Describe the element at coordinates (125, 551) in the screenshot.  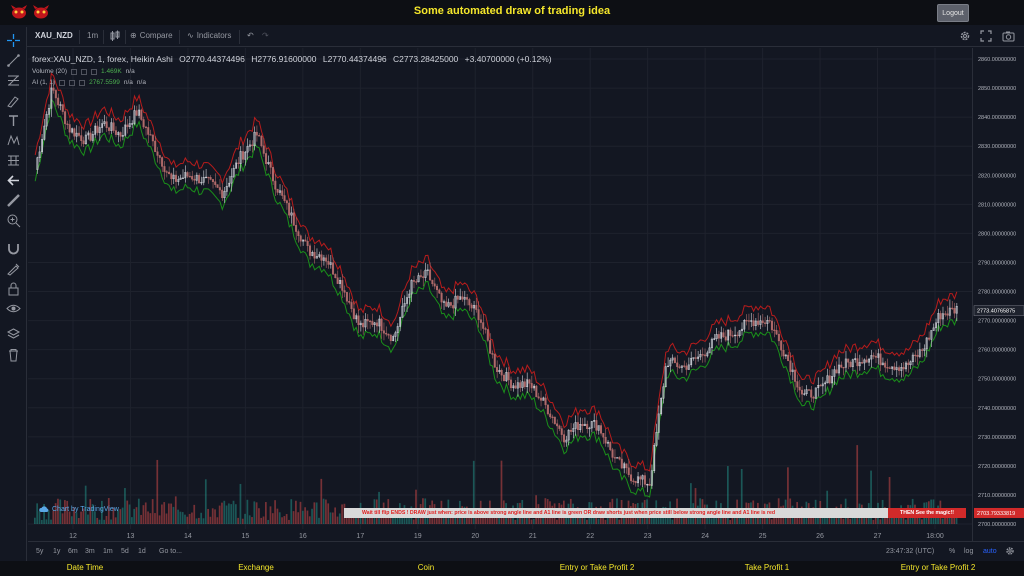
I see `range-5d: 5d` at that location.